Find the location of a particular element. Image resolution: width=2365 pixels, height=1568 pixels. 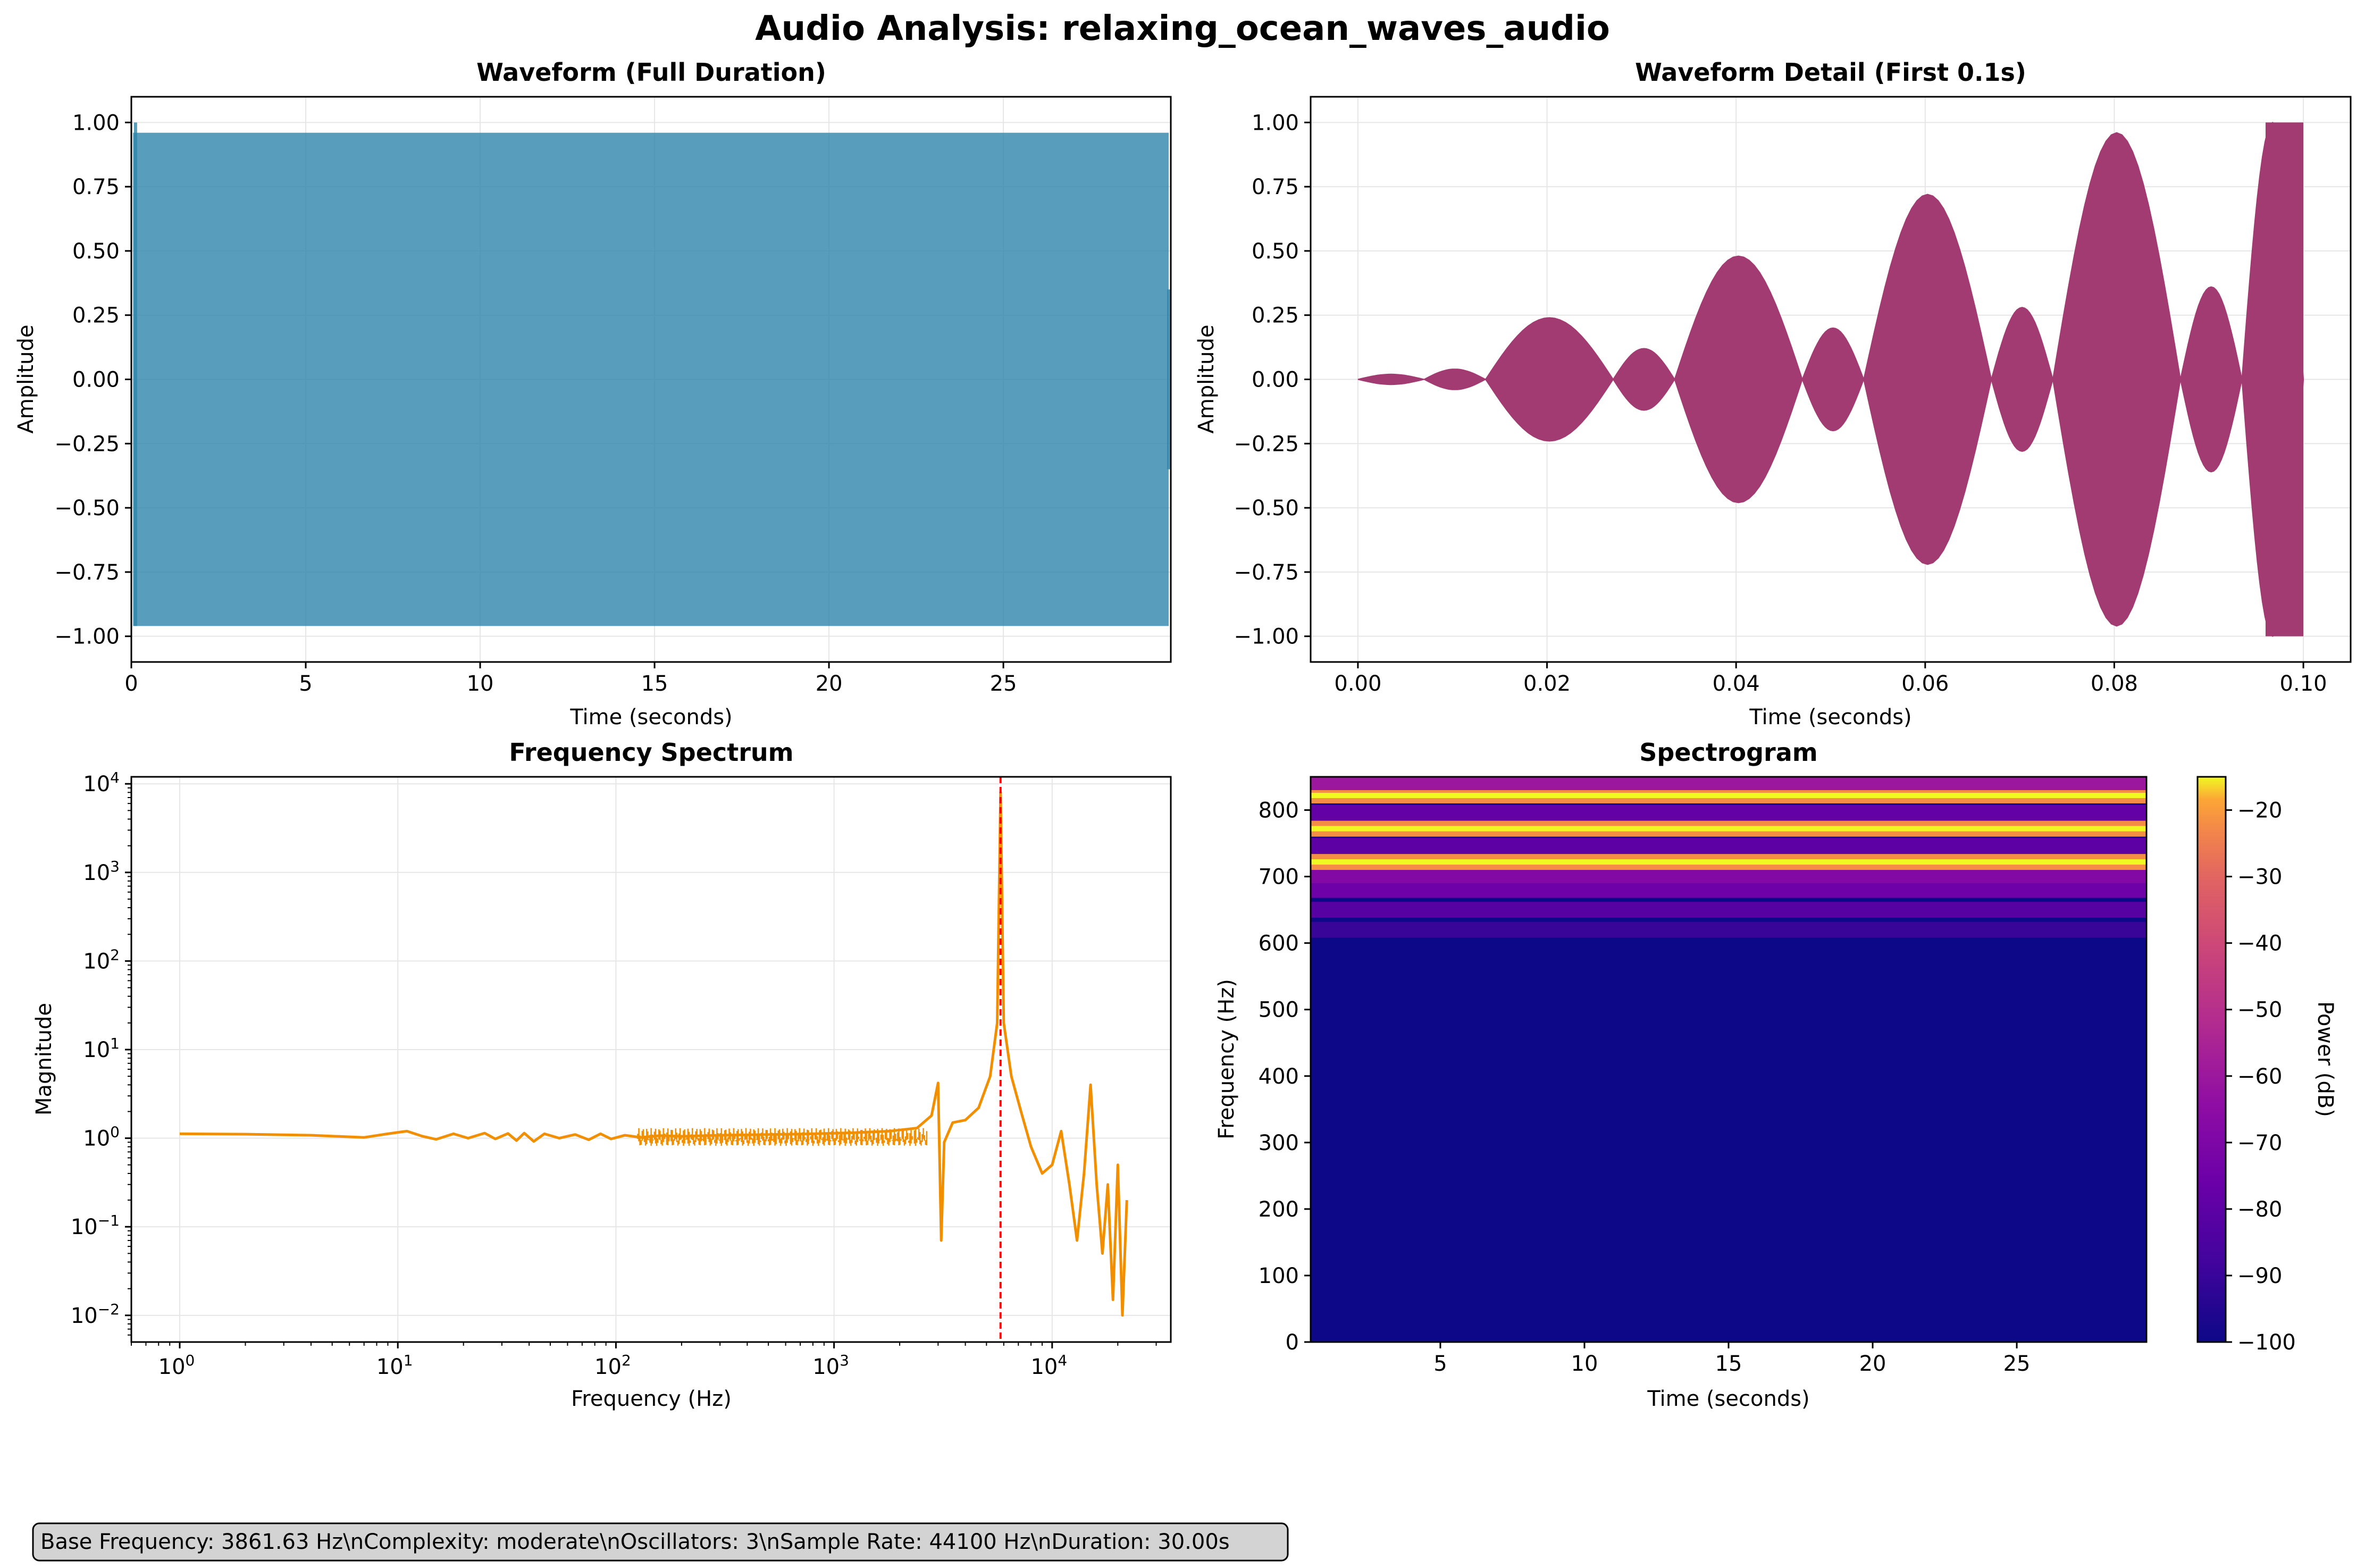

colorbar-tick-label: −60 is located at coordinates (2259, 1076).